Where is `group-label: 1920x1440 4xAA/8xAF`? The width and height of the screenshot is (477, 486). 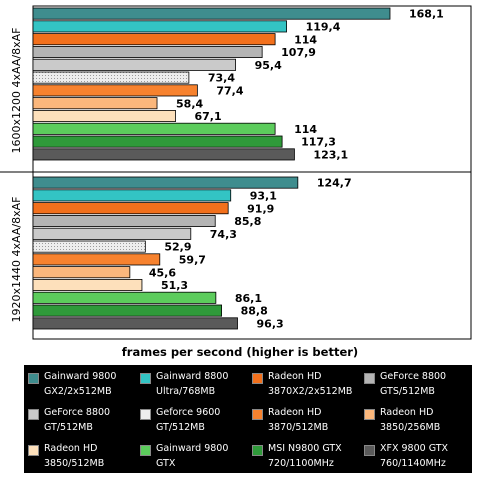
group-label: 1920x1440 4xAA/8xAF is located at coordinates (16, 260).